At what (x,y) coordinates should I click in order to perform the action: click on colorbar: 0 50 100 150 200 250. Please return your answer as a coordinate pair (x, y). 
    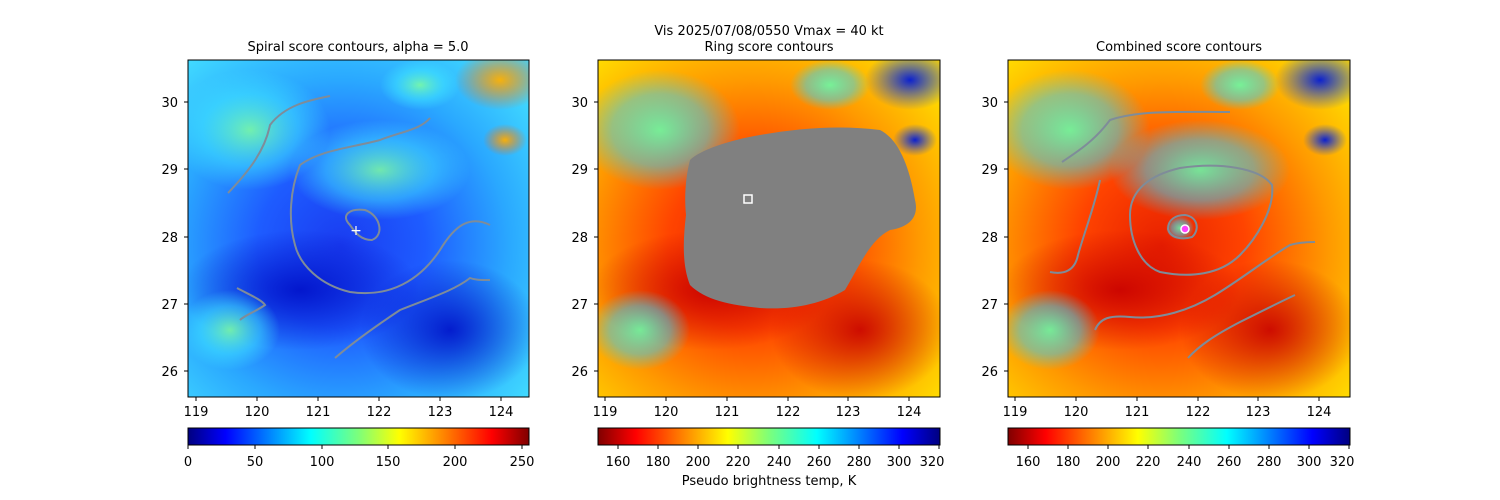
    Looking at the image, I should click on (359, 448).